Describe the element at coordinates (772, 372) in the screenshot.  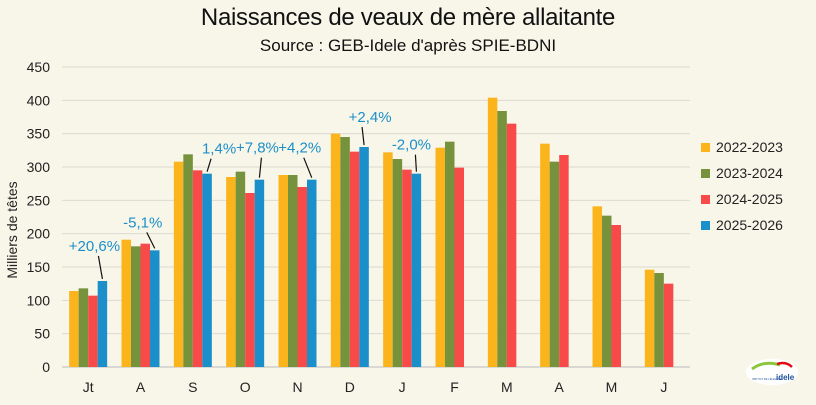
I see `idele-logo: INSTITUT DE L'ÉLEVAGE idele` at that location.